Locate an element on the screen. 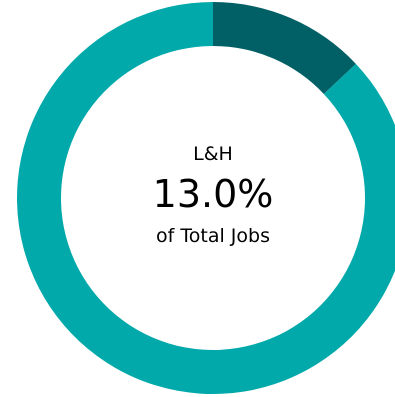  center-percentage-value: 13.0% is located at coordinates (213, 194).